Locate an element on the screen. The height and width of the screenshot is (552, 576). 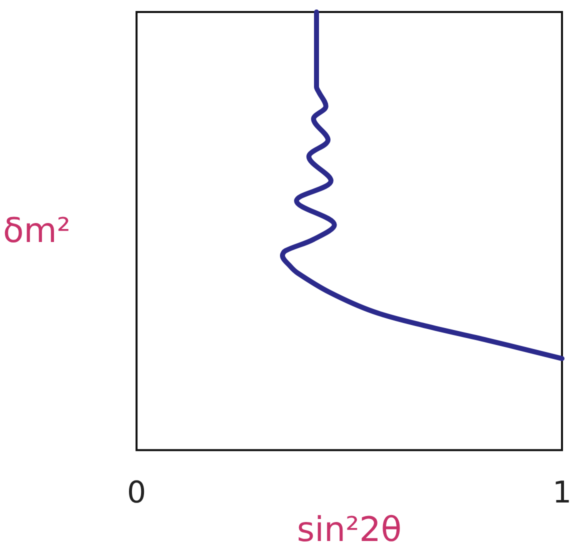
x-tick-label: 1 is located at coordinates (562, 493).